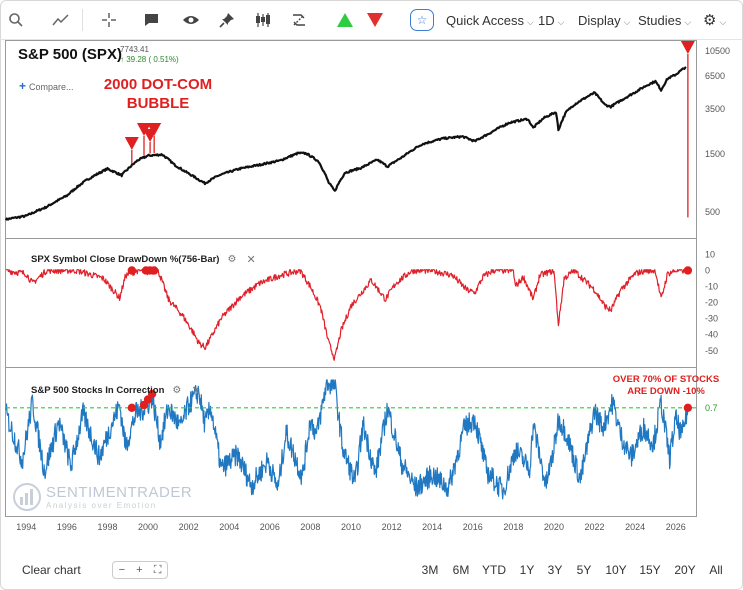 The width and height of the screenshot is (743, 590). I want to click on price-axis-tick-label: 1500, so click(715, 154).